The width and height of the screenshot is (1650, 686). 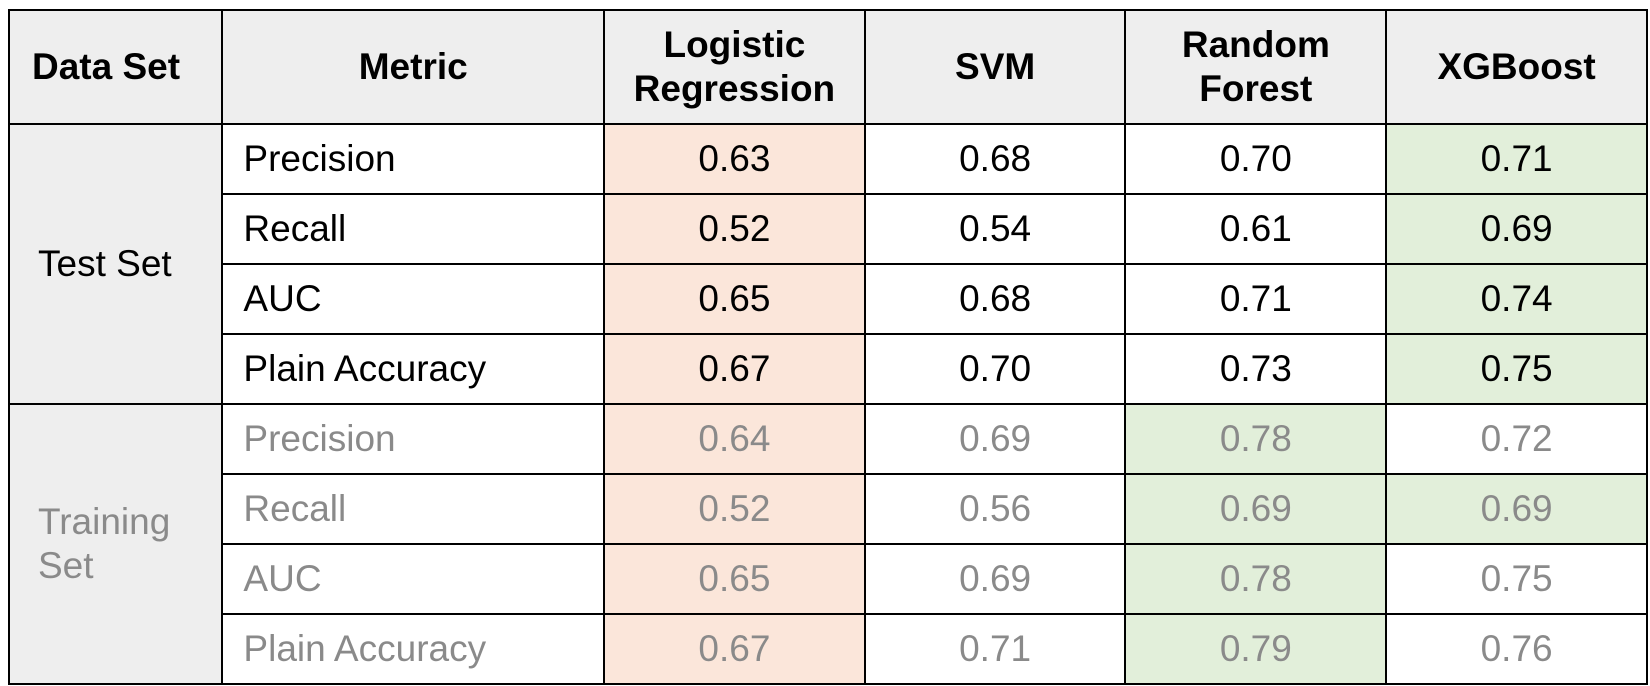 I want to click on header-random-forest: Random Forest, so click(x=1256, y=67).